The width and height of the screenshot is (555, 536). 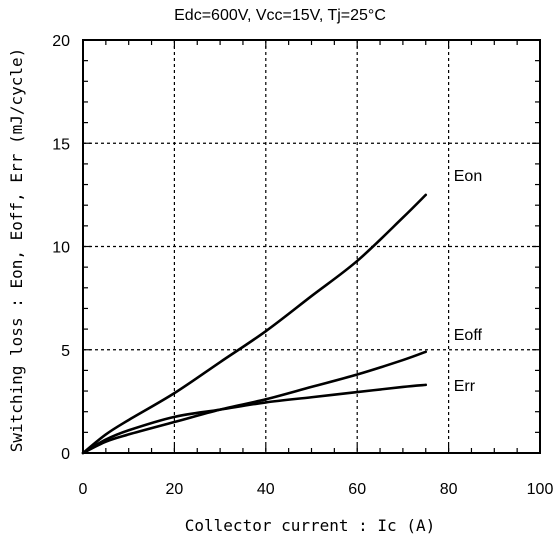 What do you see at coordinates (254, 419) in the screenshot?
I see `series-line-err` at bounding box center [254, 419].